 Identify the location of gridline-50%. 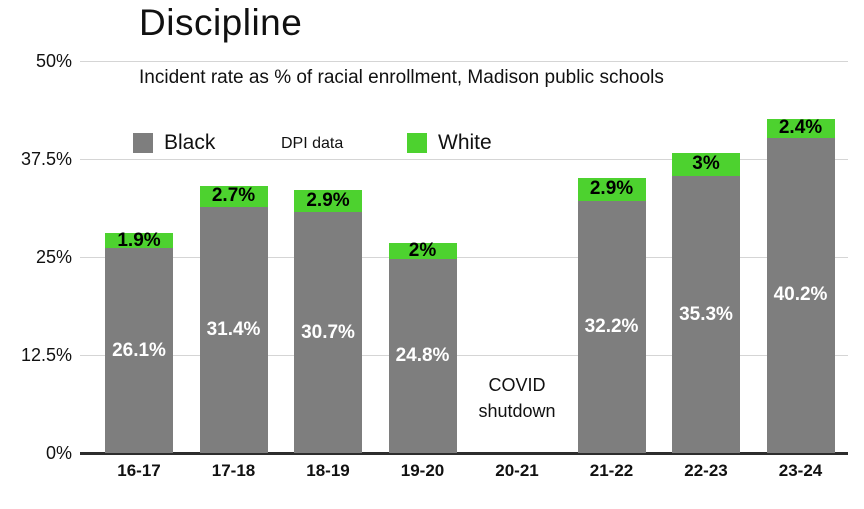
(464, 61).